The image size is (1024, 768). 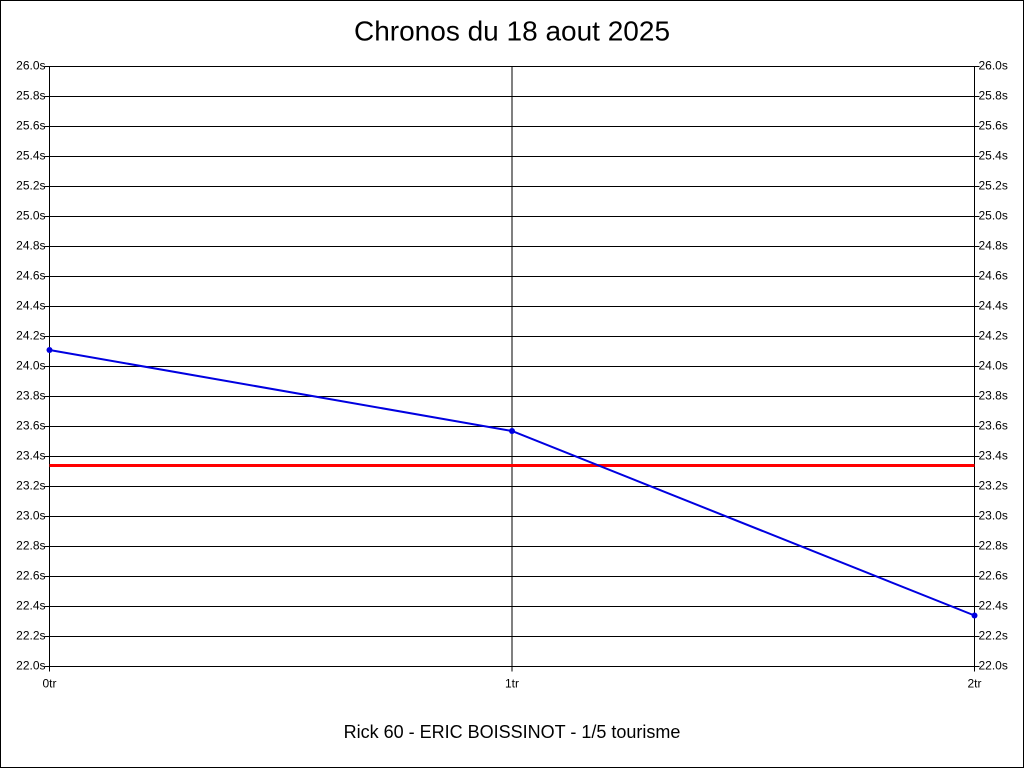 What do you see at coordinates (30, 366) in the screenshot?
I see `y-tick-label: 24.0s` at bounding box center [30, 366].